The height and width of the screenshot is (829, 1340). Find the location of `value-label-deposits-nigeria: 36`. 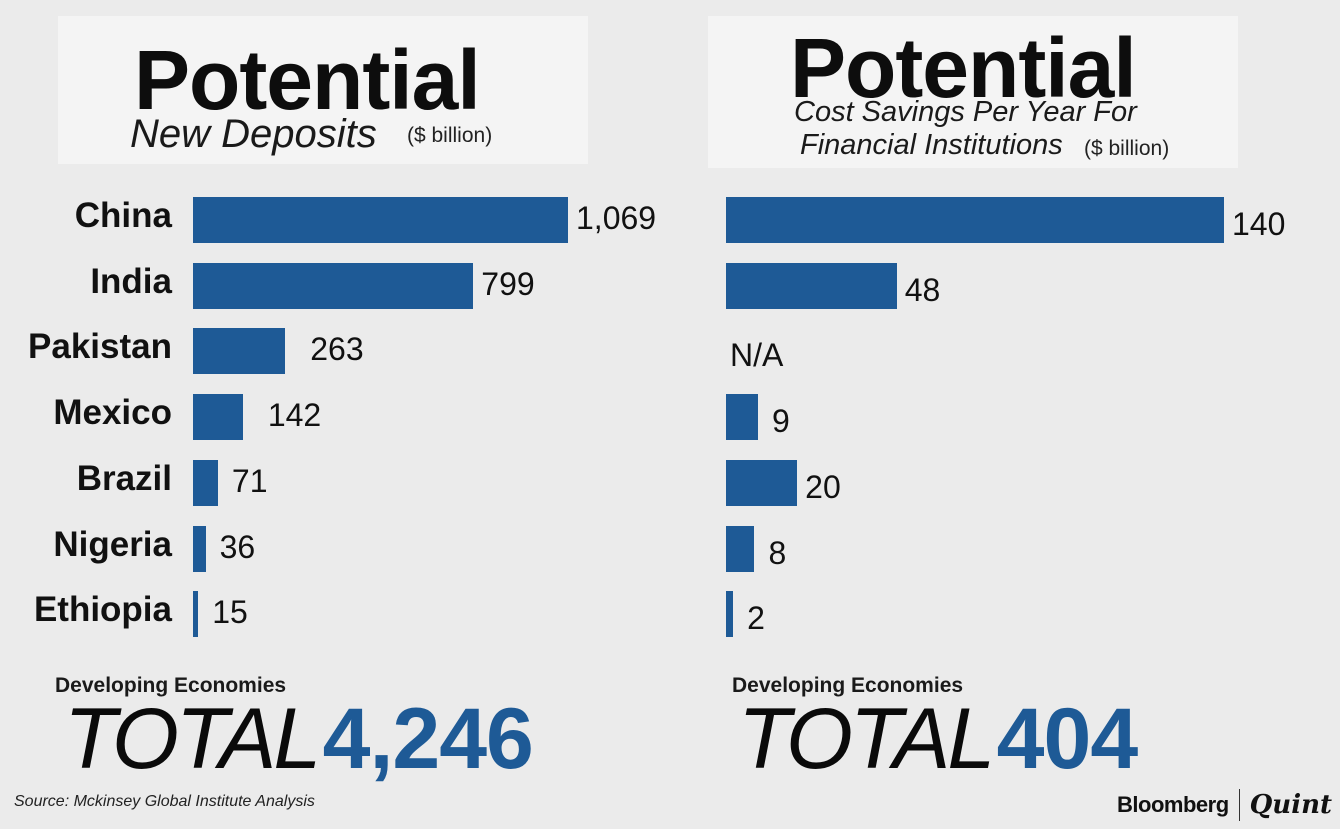

value-label-deposits-nigeria: 36 is located at coordinates (237, 546).